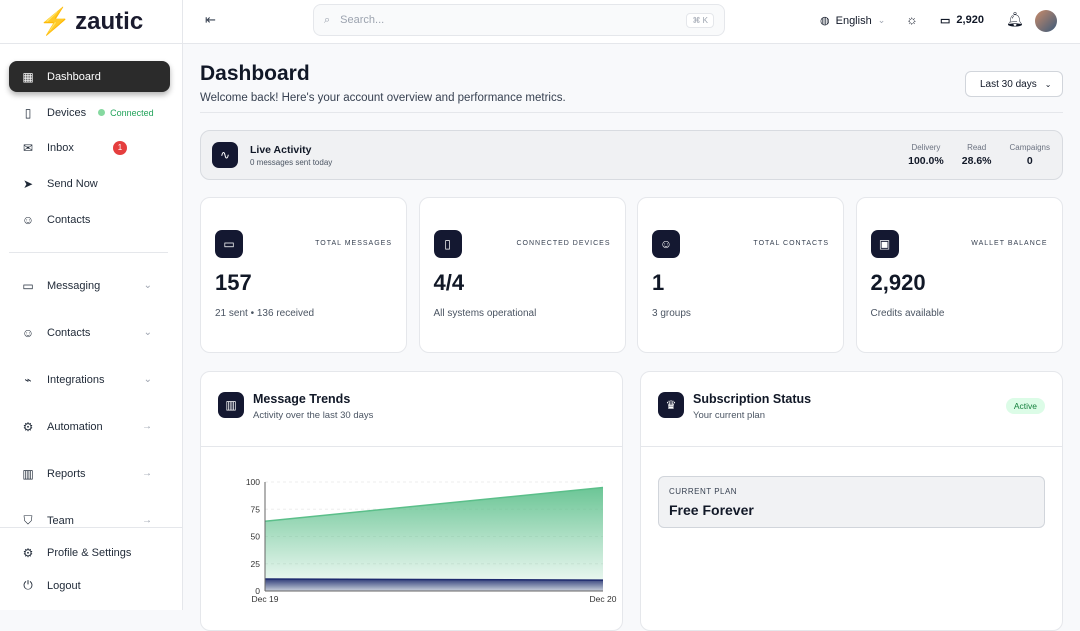 The height and width of the screenshot is (631, 1080). I want to click on chart-icon: ▥, so click(28, 473).